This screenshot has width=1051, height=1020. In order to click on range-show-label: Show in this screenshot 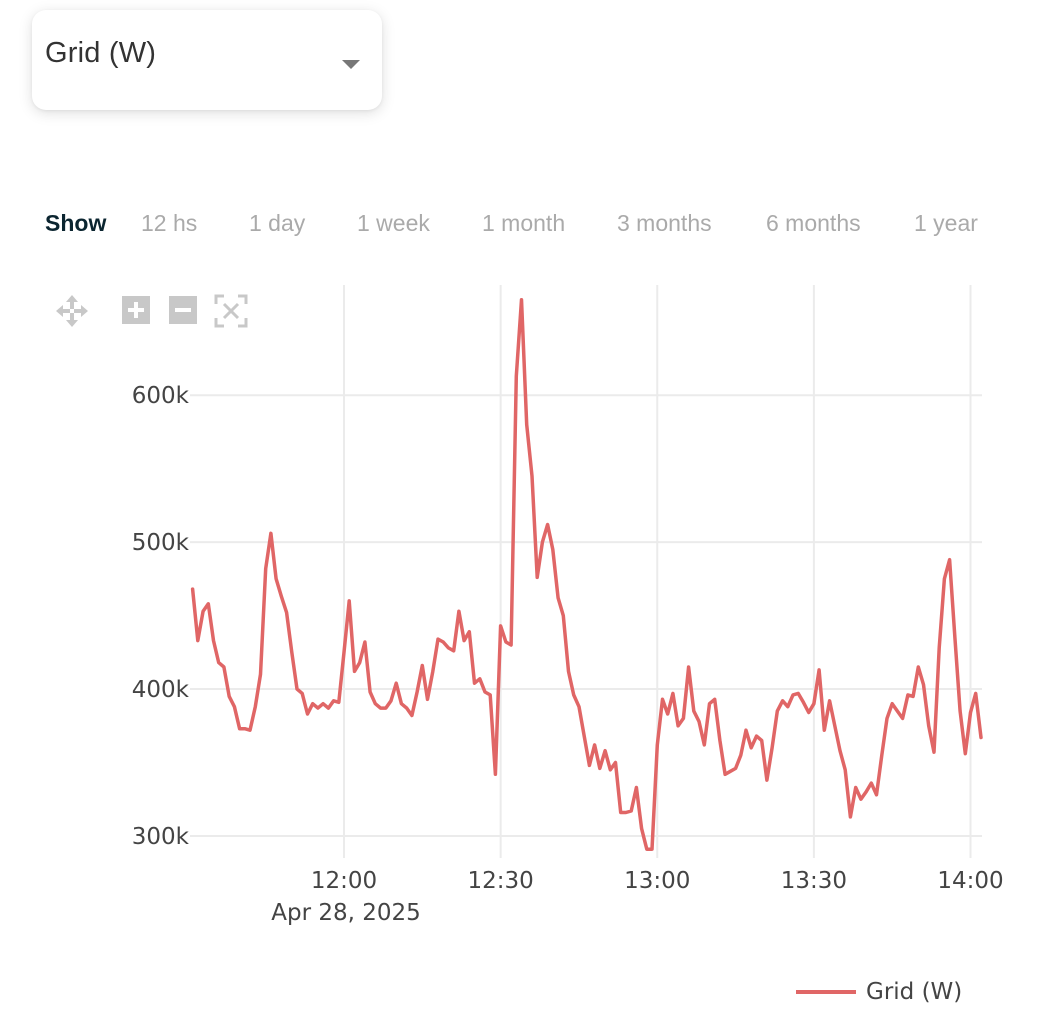, I will do `click(76, 223)`.